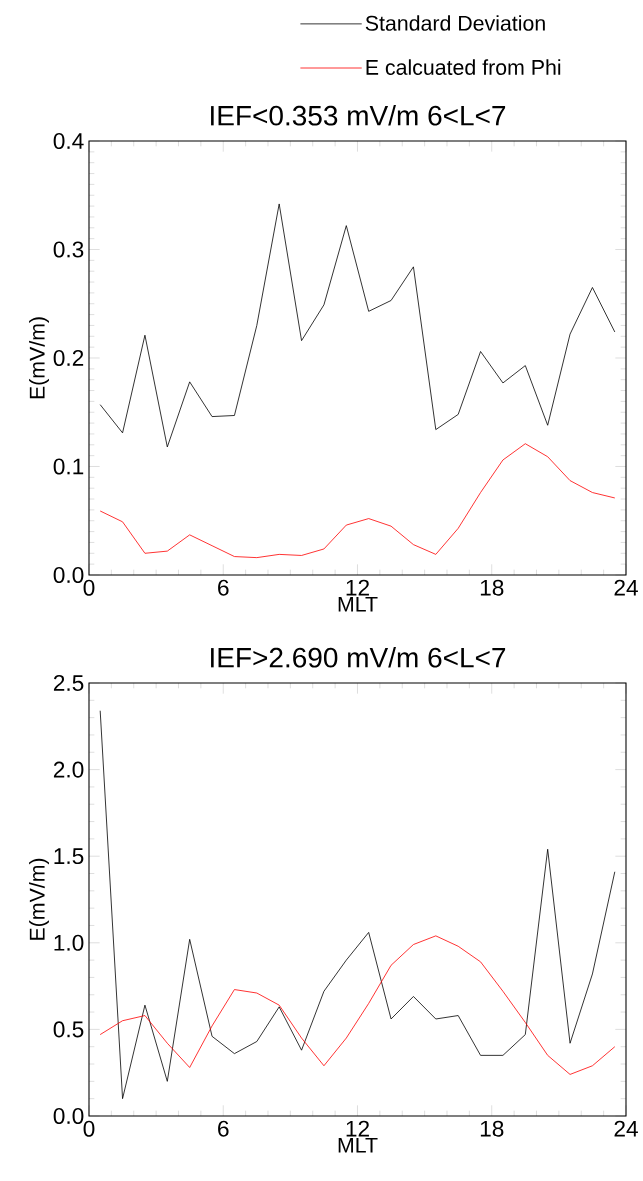  Describe the element at coordinates (68, 141) in the screenshot. I see `y-tick-label: 0.4` at that location.